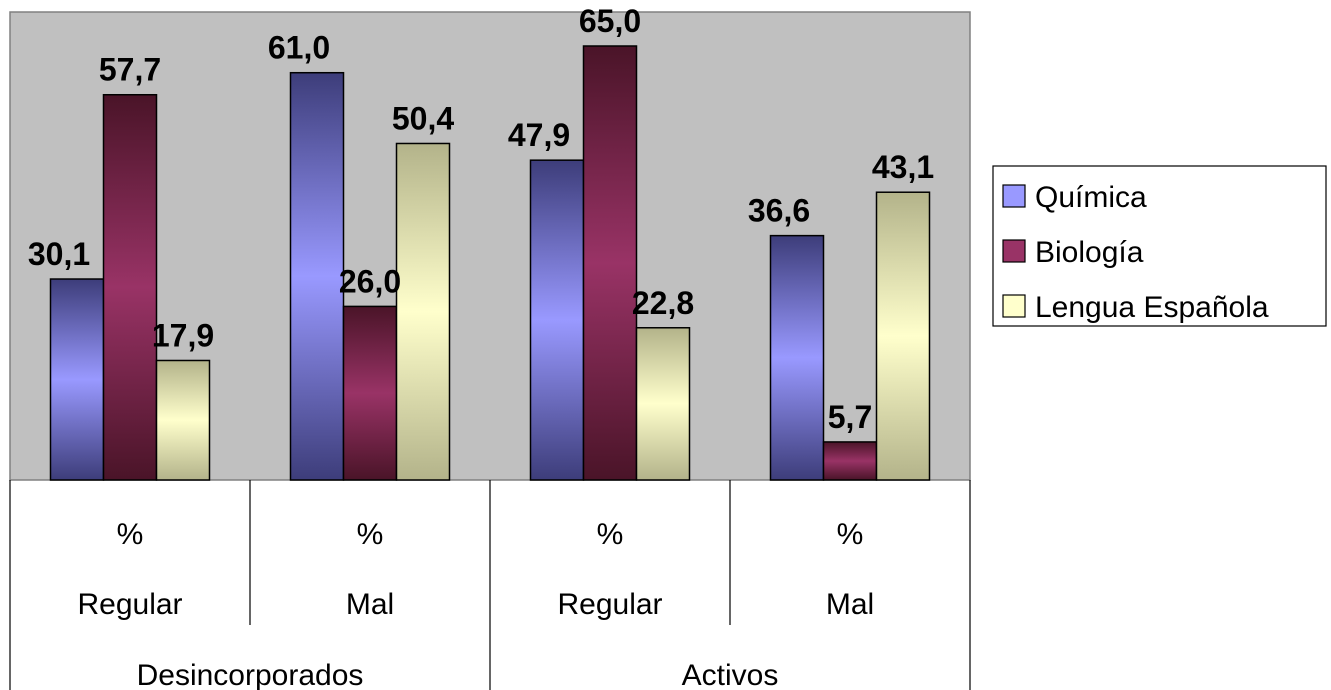 The width and height of the screenshot is (1331, 690). Describe the element at coordinates (663, 303) in the screenshot. I see `value-label-lengua-espanola-3: 22,8` at that location.